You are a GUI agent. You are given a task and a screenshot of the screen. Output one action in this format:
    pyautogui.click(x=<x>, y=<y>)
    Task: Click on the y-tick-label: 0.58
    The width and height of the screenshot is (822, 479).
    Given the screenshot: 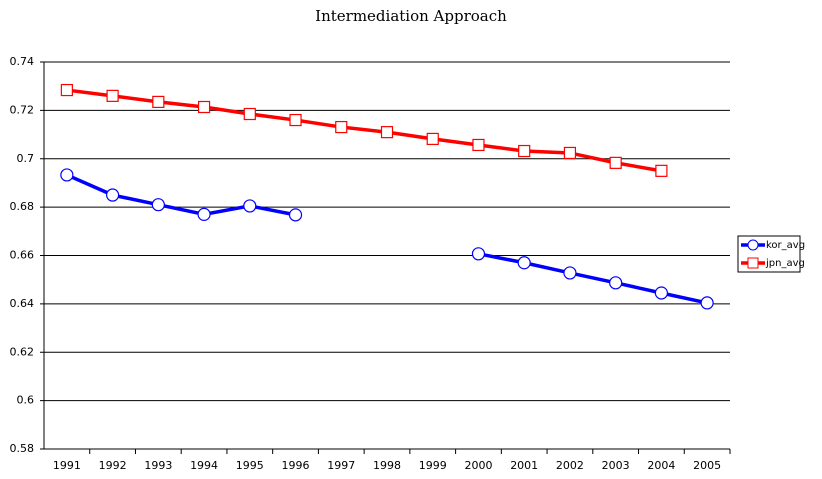 What is the action you would take?
    pyautogui.click(x=22, y=448)
    